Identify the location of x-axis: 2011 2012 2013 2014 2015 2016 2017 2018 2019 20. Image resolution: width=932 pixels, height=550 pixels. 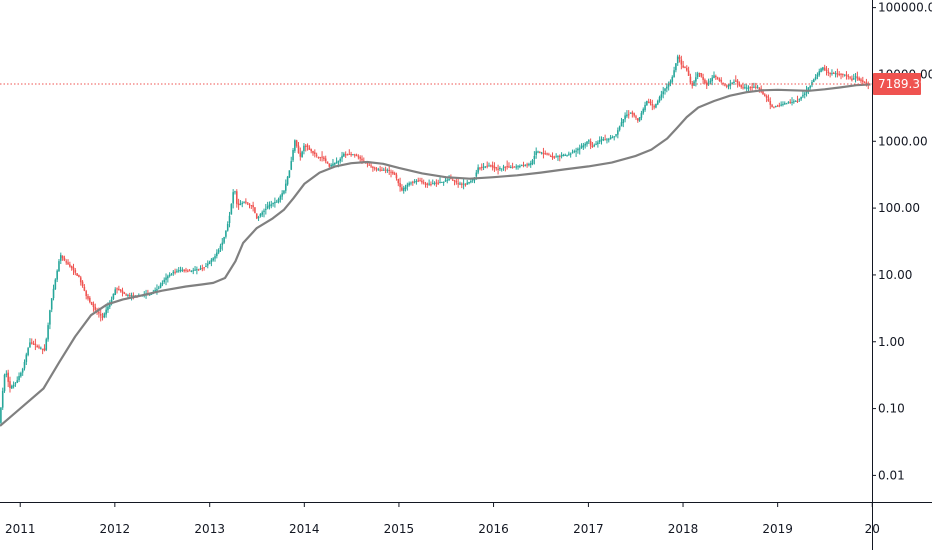
(466, 519).